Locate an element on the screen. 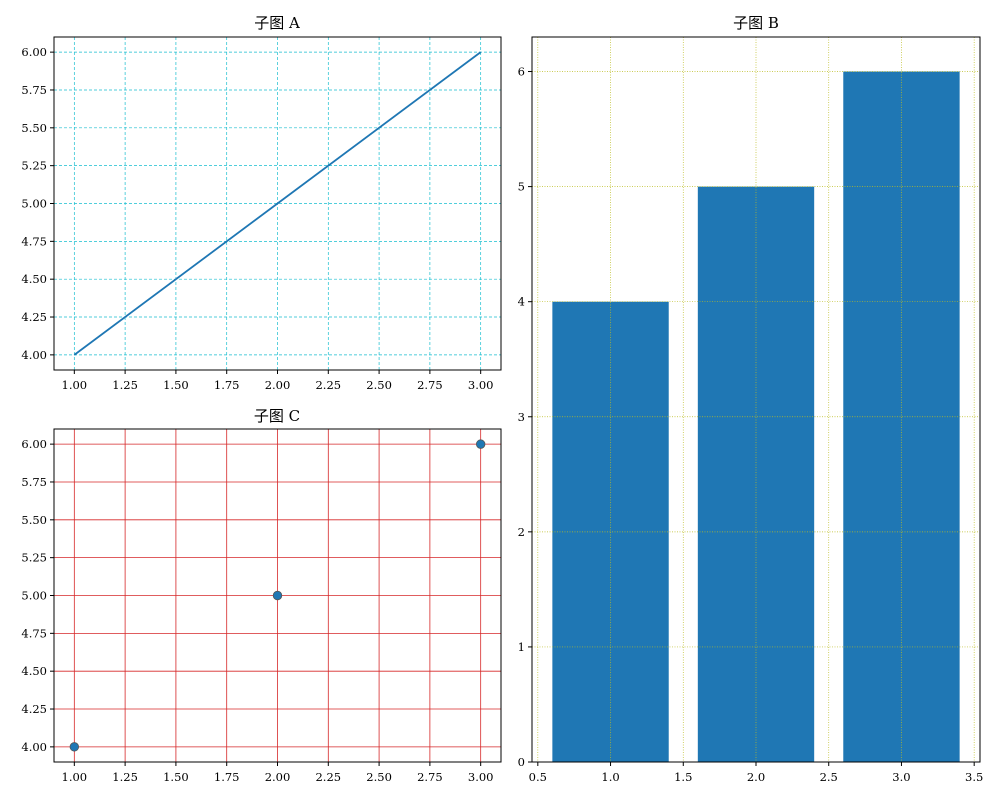 The width and height of the screenshot is (1000, 800). subplot-b-y-tick-label: 5 is located at coordinates (521, 187).